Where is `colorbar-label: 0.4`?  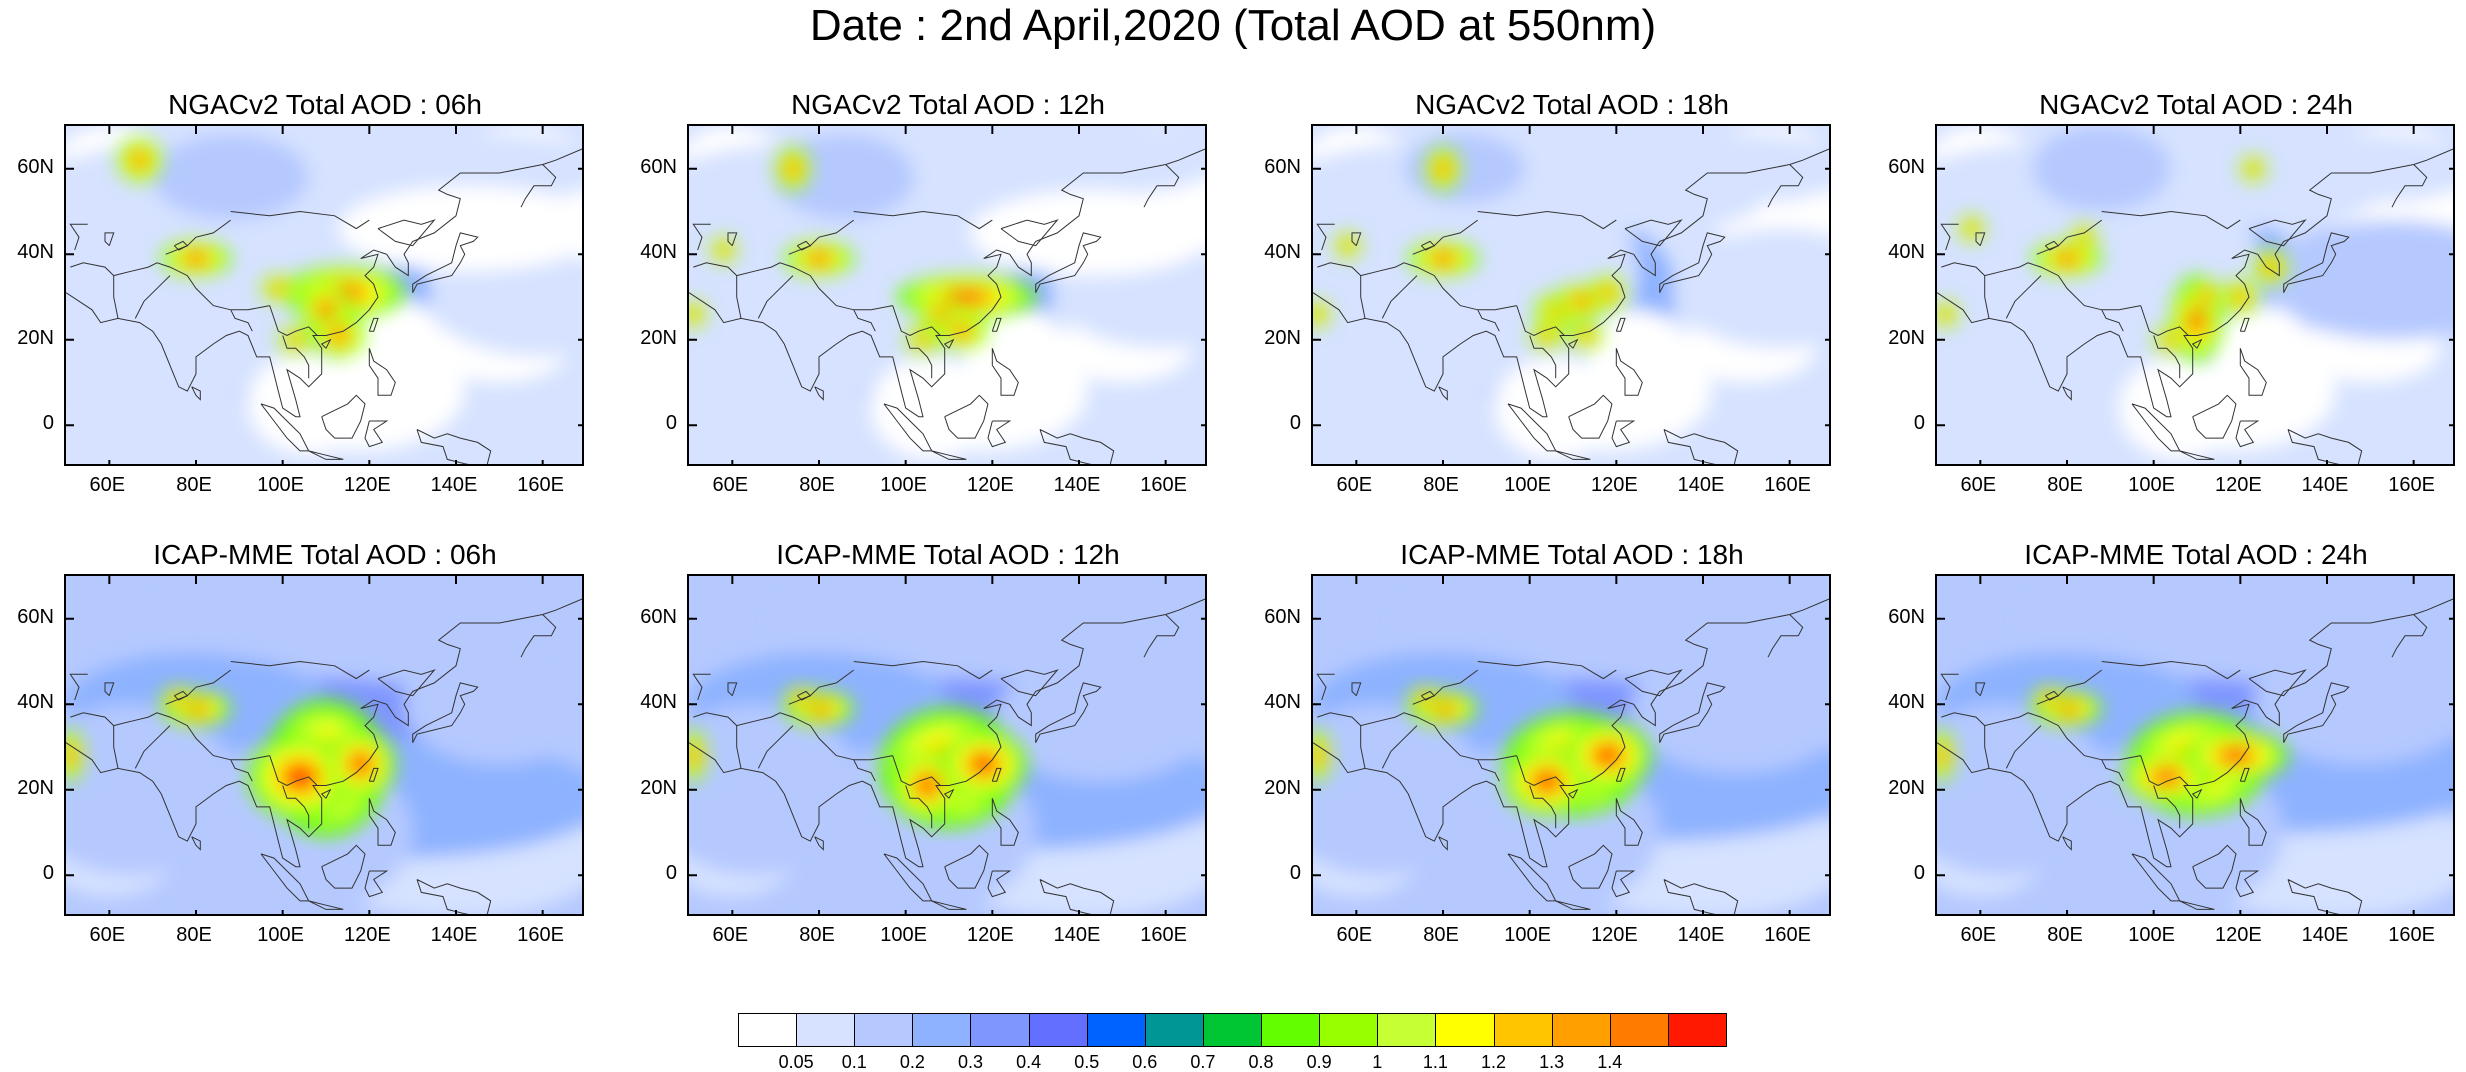
colorbar-label: 0.4 is located at coordinates (1029, 1062).